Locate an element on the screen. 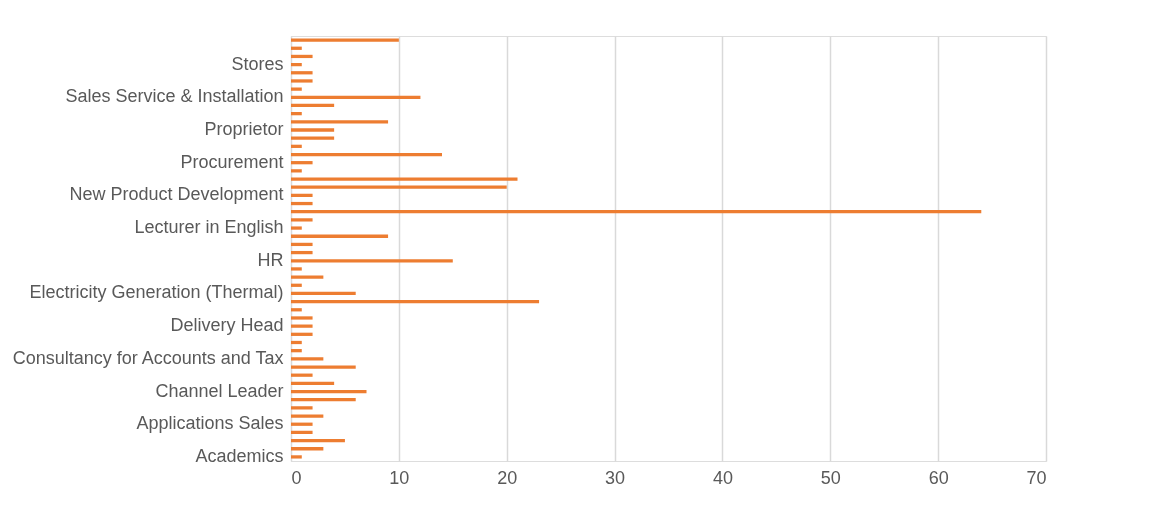 The width and height of the screenshot is (1153, 515). x-tick-label: 40 is located at coordinates (722, 477).